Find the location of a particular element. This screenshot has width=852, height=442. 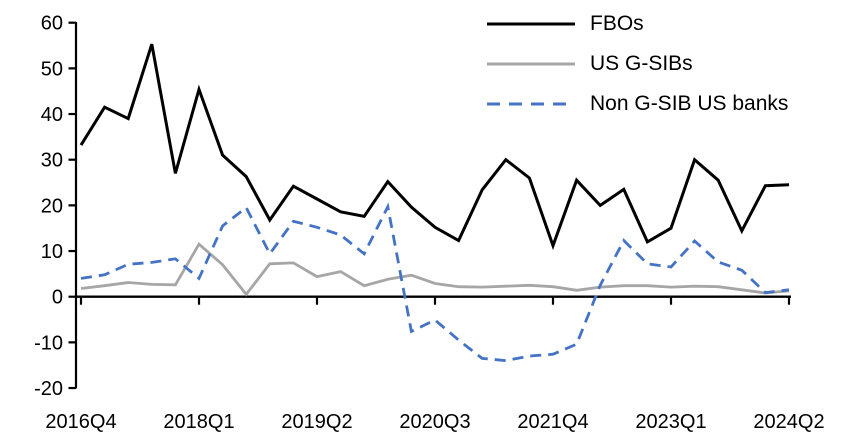

y-tick-label: 40 is located at coordinates (52, 115).